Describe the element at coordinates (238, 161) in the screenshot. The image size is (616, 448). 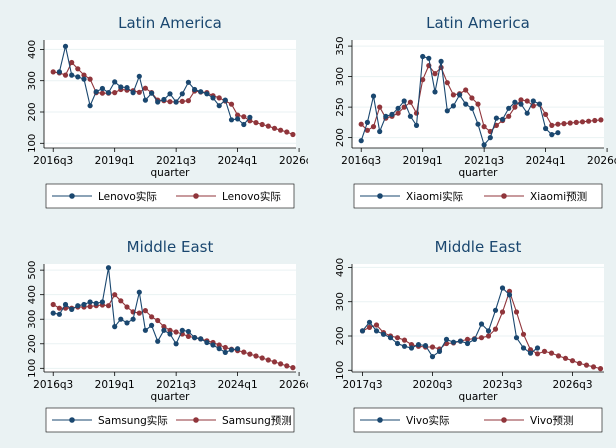
I see `chart0-xtick-label-3: 2024q1` at that location.